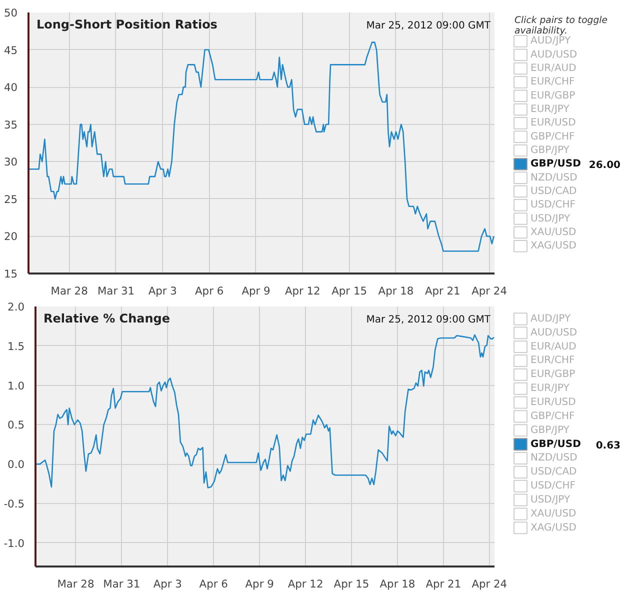 The height and width of the screenshot is (593, 625). What do you see at coordinates (16, 465) in the screenshot?
I see `y-tick-label: 0.0` at bounding box center [16, 465].